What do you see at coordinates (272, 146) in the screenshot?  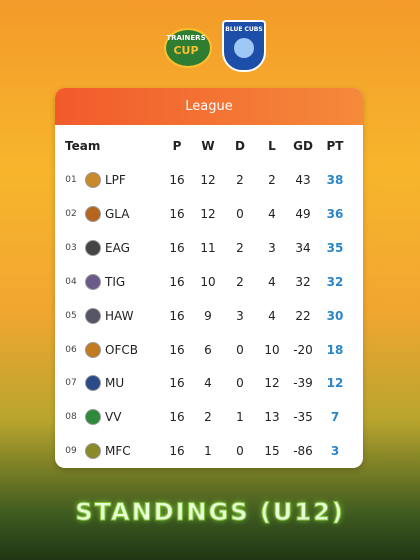 I see `column-header: L` at bounding box center [272, 146].